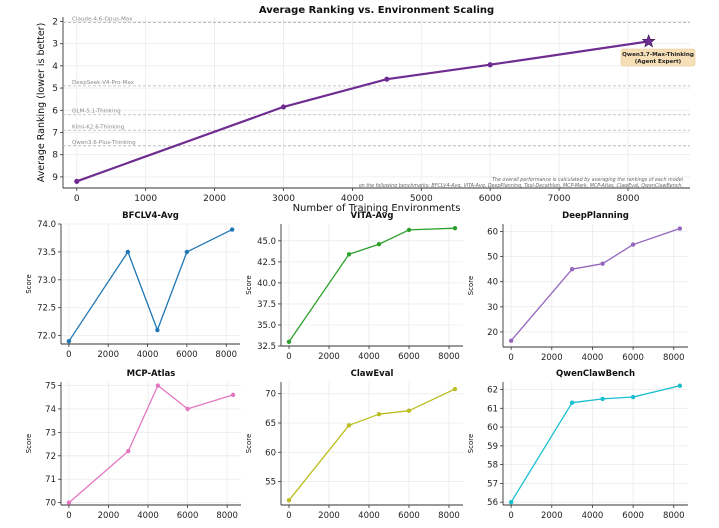 This screenshot has width=719, height=528. Describe the element at coordinates (55, 45) in the screenshot. I see `y-tick-label: 3` at that location.